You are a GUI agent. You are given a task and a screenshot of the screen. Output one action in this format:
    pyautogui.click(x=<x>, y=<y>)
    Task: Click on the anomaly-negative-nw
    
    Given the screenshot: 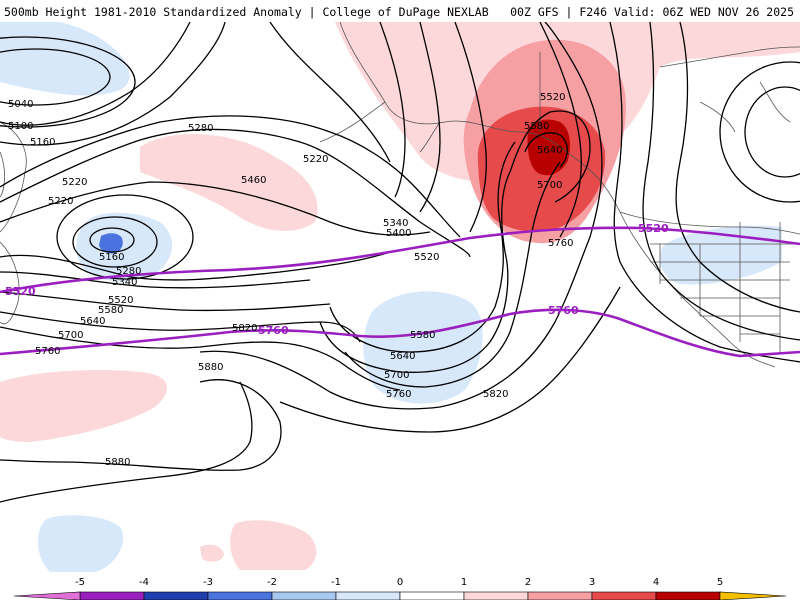 What is the action you would take?
    pyautogui.click(x=65, y=59)
    